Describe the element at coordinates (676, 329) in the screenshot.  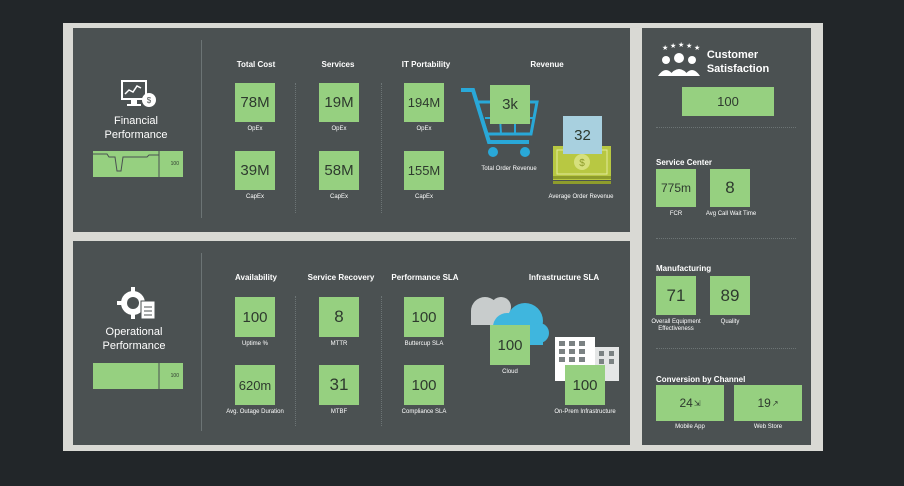
I see `oee-label-line2: Effectiveness` at that location.